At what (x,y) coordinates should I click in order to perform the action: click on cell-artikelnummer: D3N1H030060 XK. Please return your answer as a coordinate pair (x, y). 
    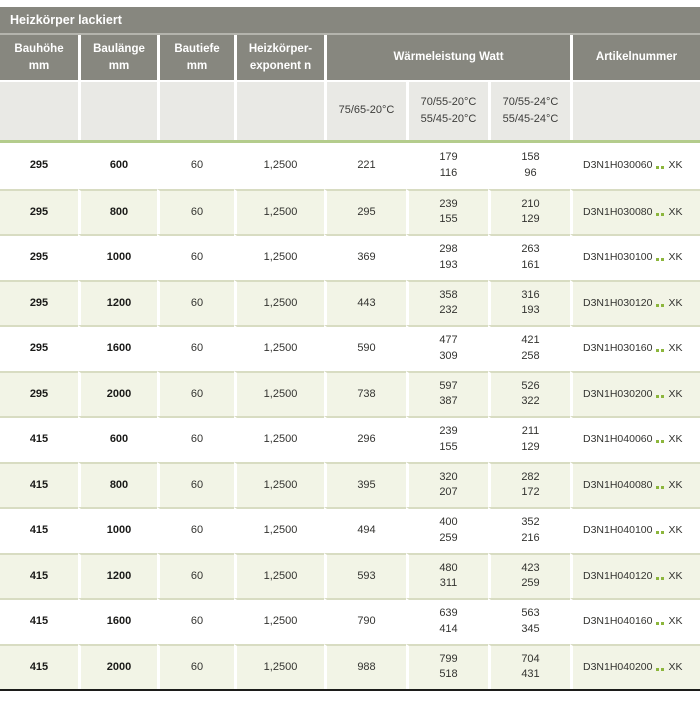
    Looking at the image, I should click on (635, 166).